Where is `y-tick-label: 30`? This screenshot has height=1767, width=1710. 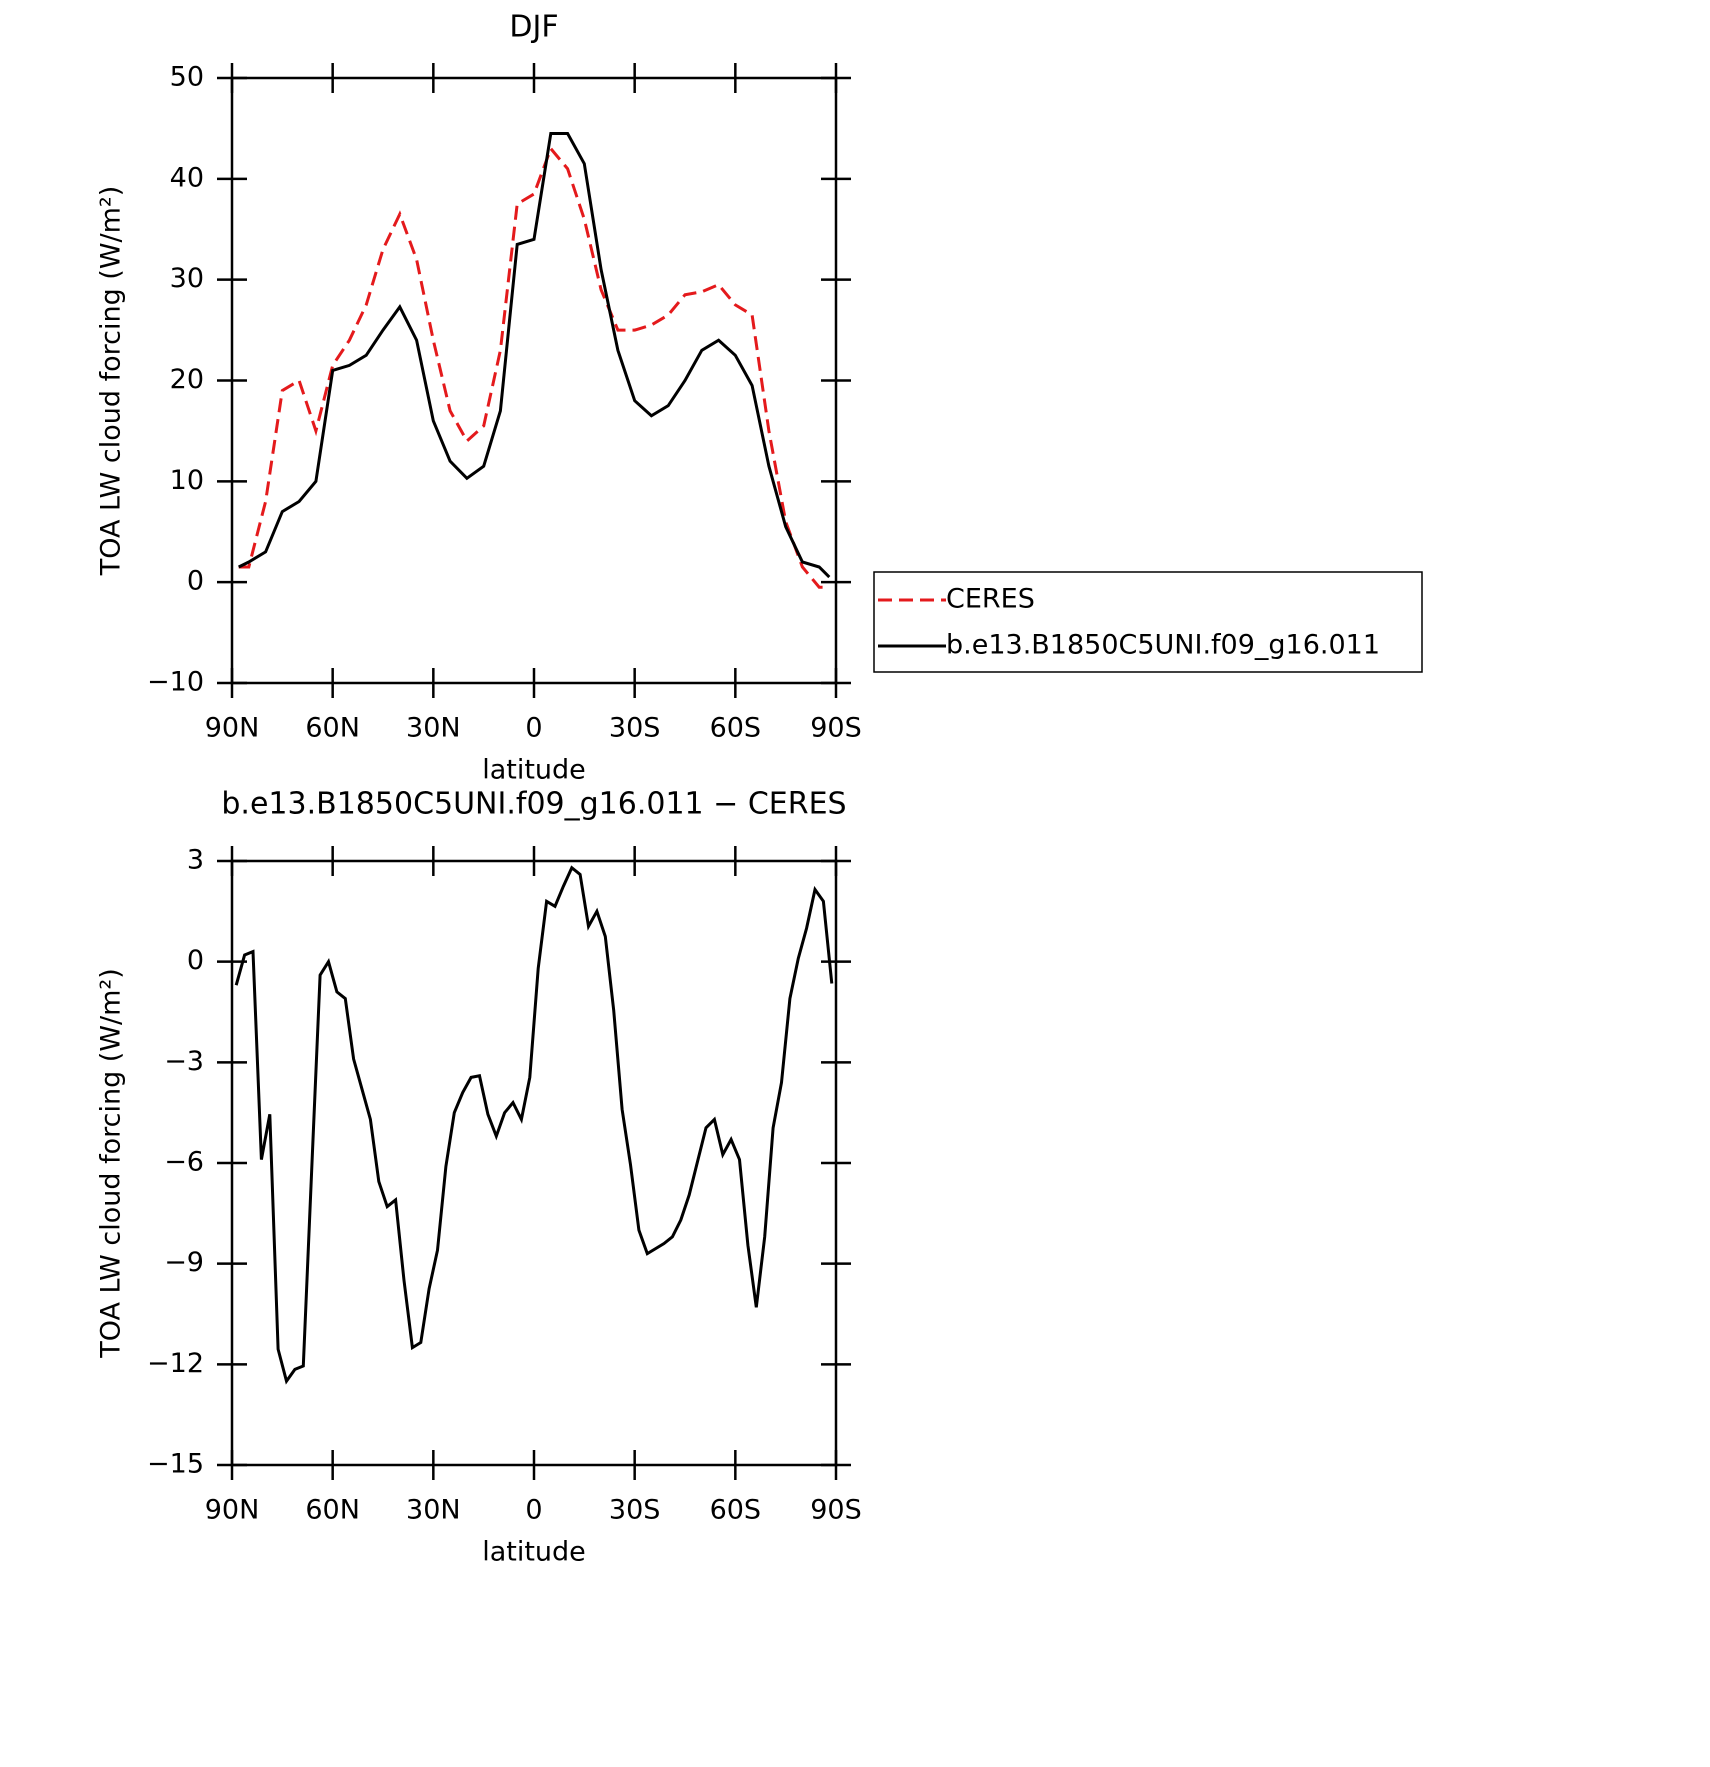
y-tick-label: 30 is located at coordinates (187, 278).